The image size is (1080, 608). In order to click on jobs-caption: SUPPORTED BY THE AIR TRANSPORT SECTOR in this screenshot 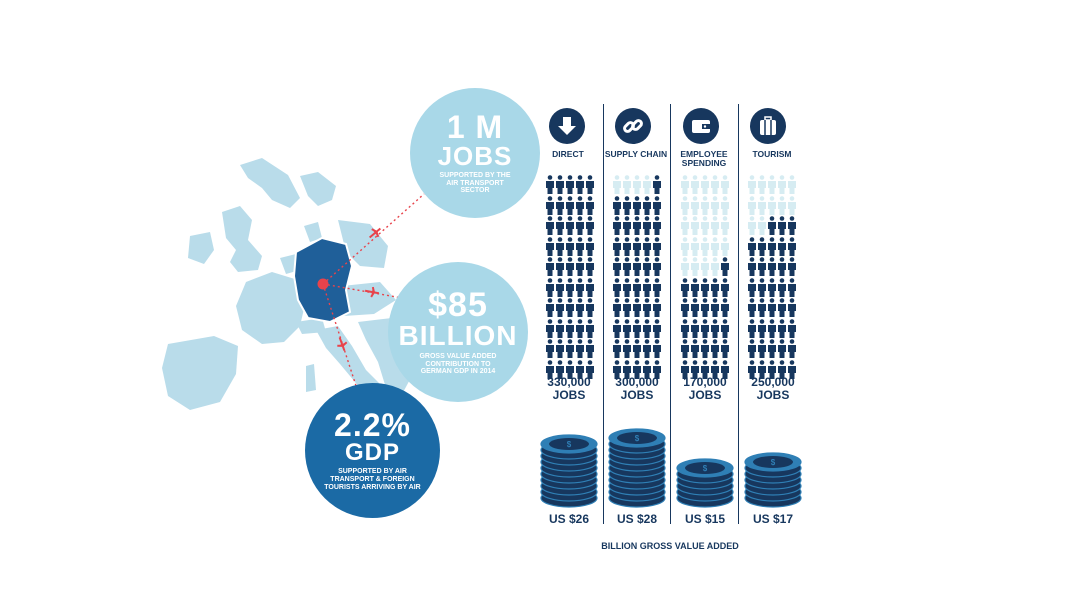, I will do `click(475, 183)`.